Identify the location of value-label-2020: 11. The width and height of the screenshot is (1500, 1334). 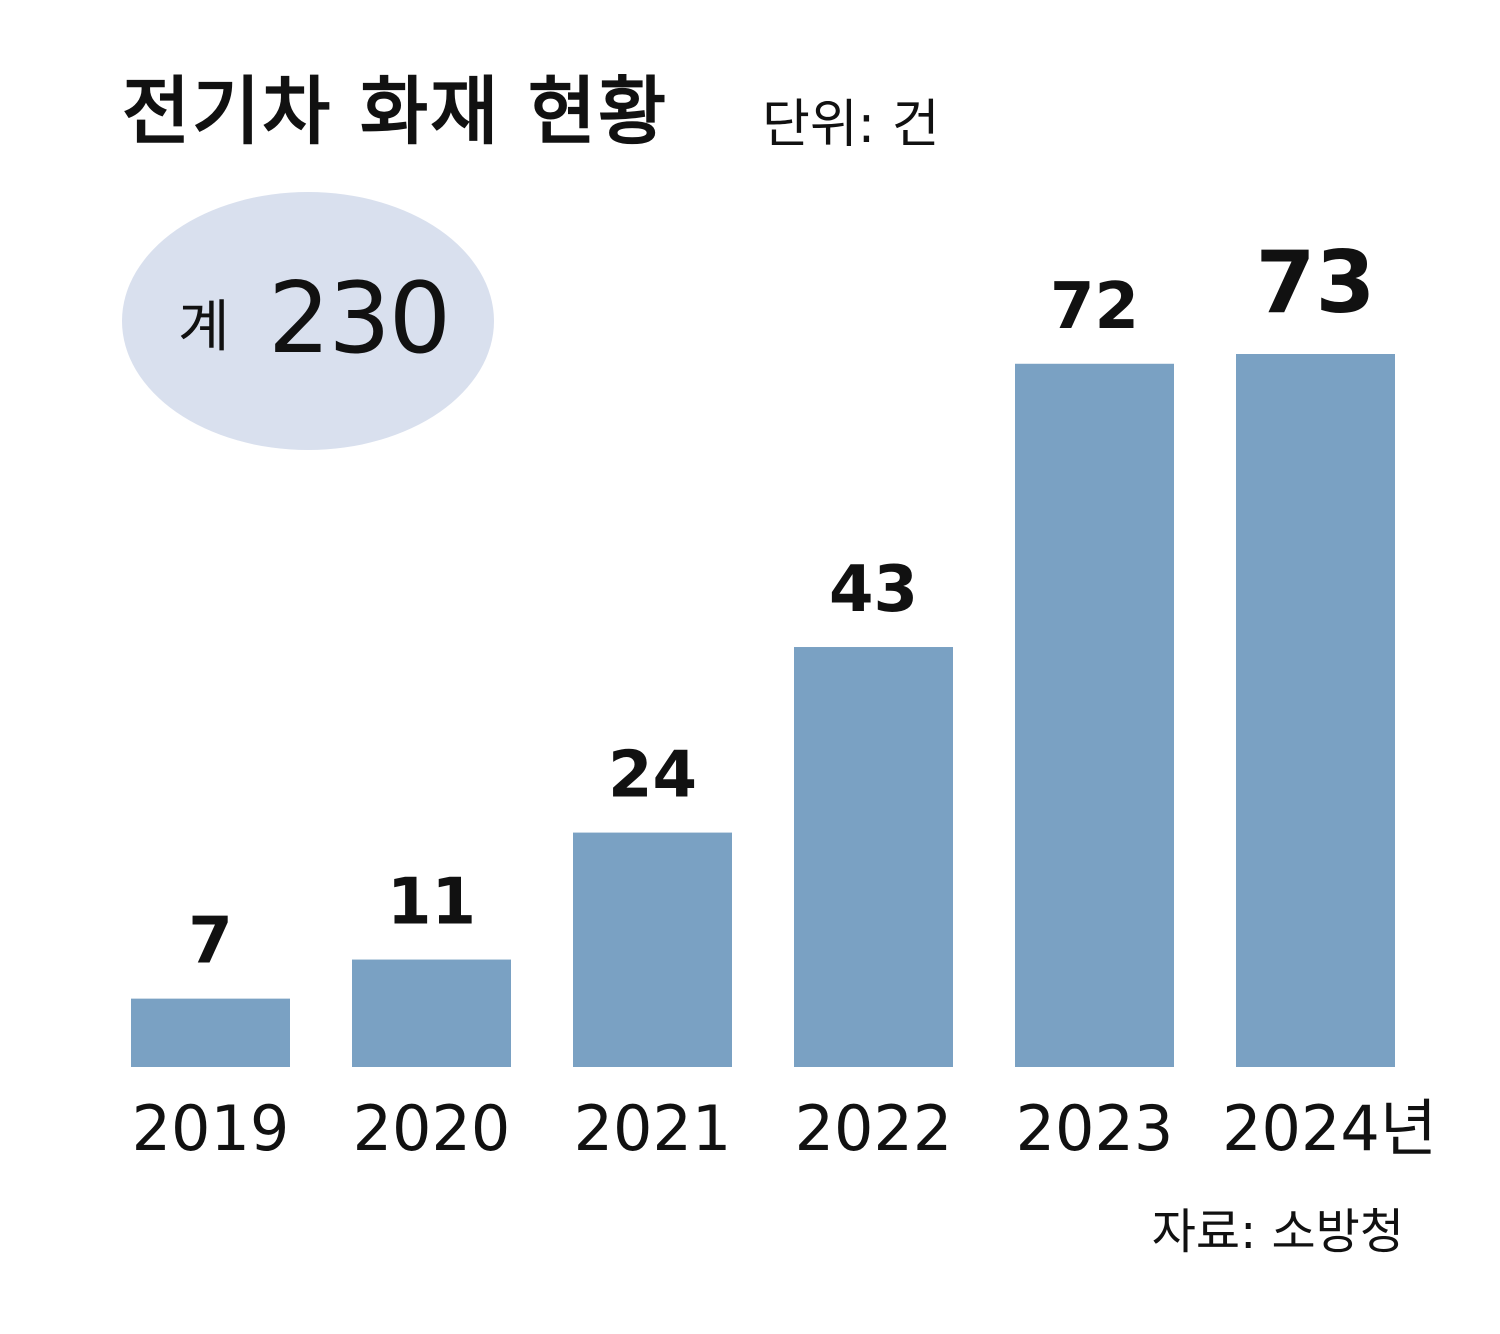
(431, 903).